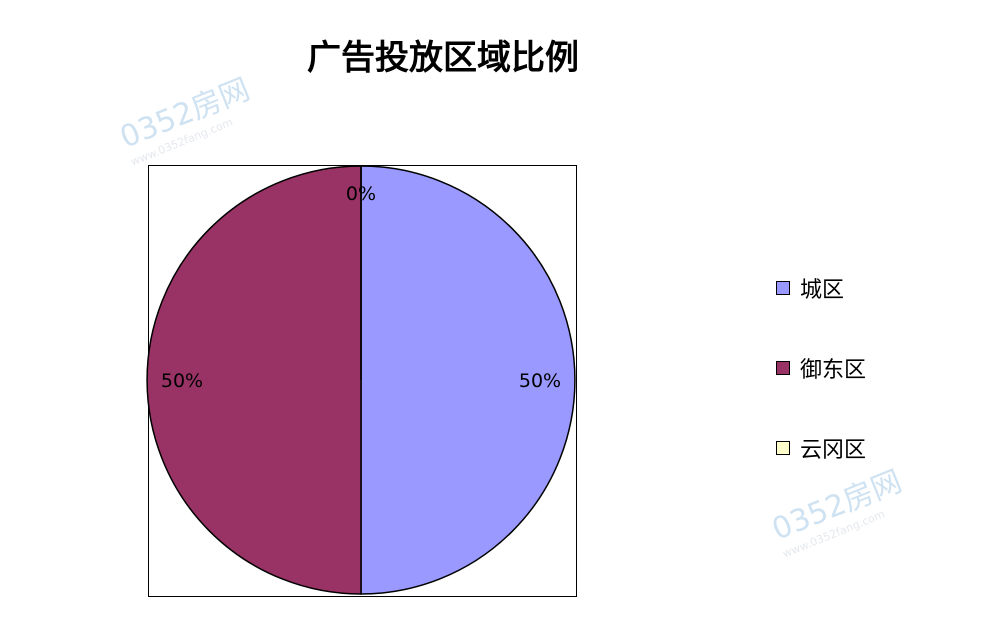 This screenshot has height=622, width=1000. What do you see at coordinates (833, 450) in the screenshot?
I see `legend-label: 云冈区` at bounding box center [833, 450].